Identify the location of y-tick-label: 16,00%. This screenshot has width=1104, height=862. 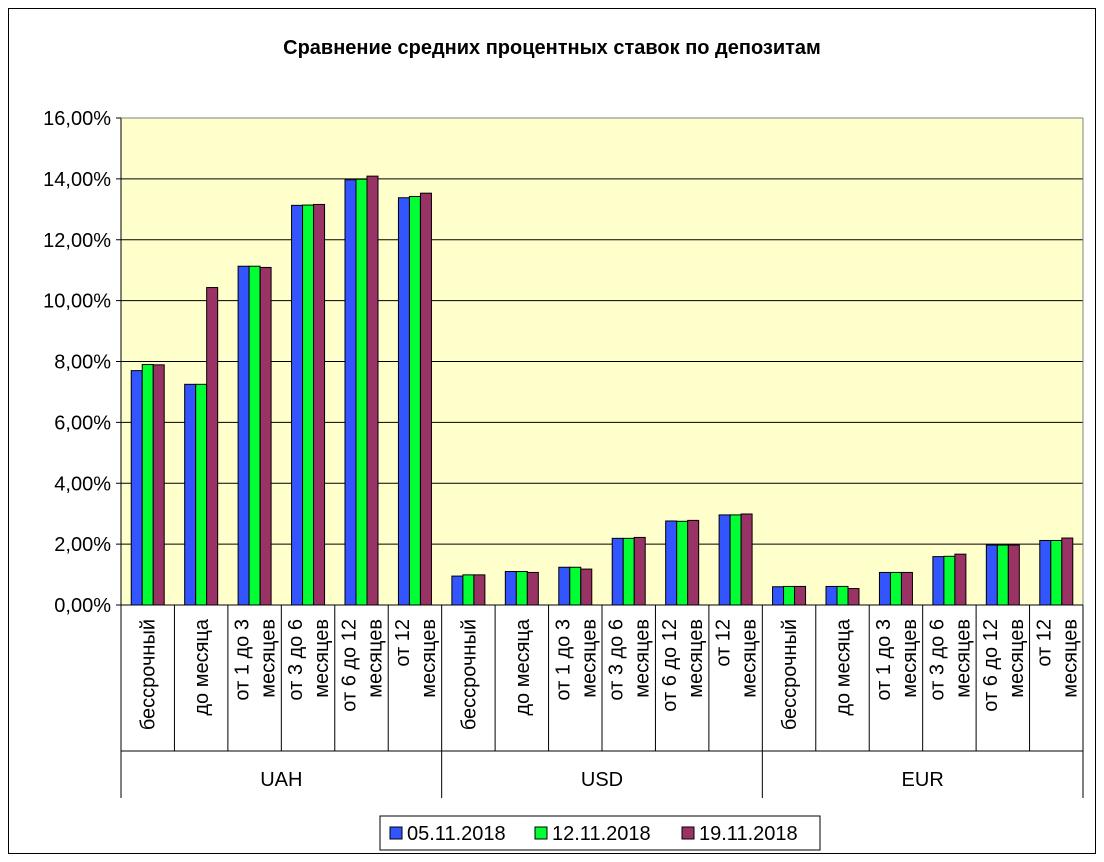
(77, 119).